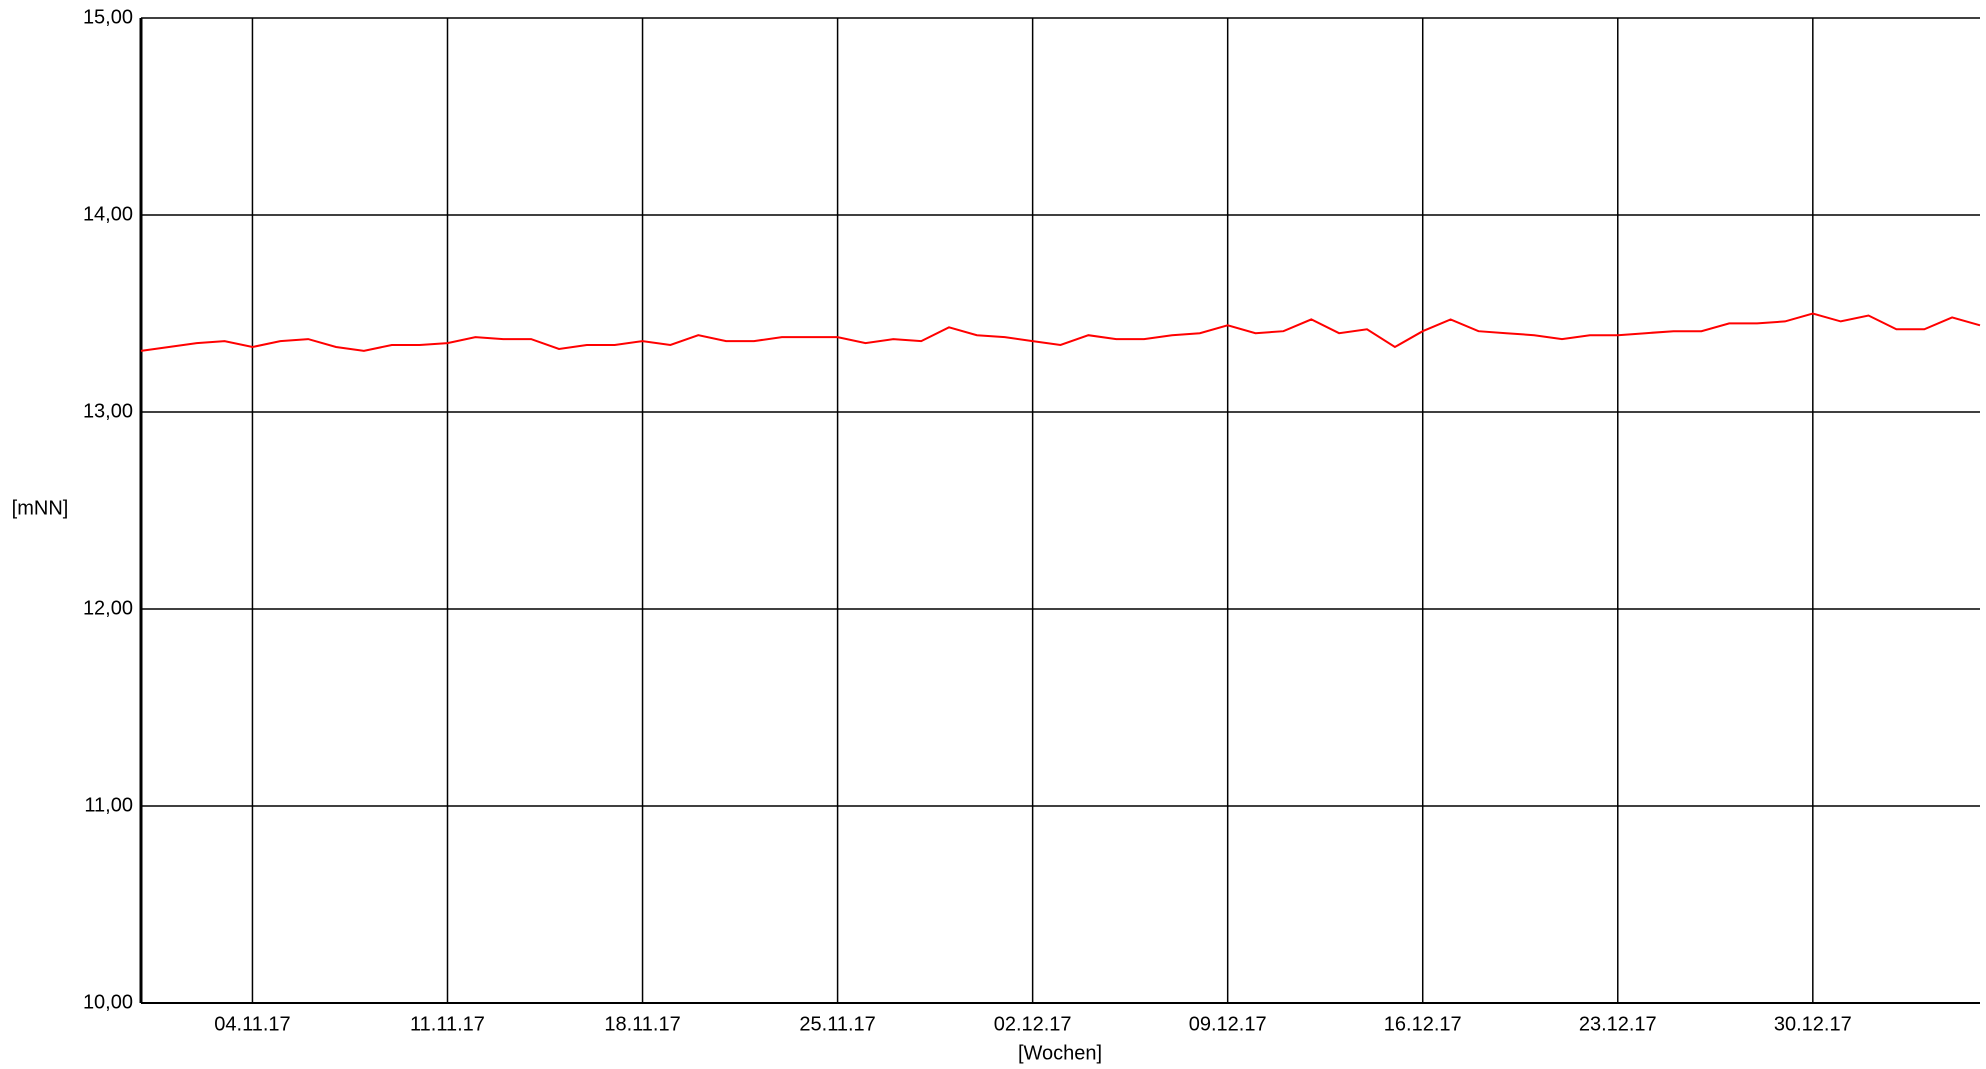 This screenshot has height=1069, width=1986. I want to click on x-tick-label: 09.12.17, so click(1228, 1024).